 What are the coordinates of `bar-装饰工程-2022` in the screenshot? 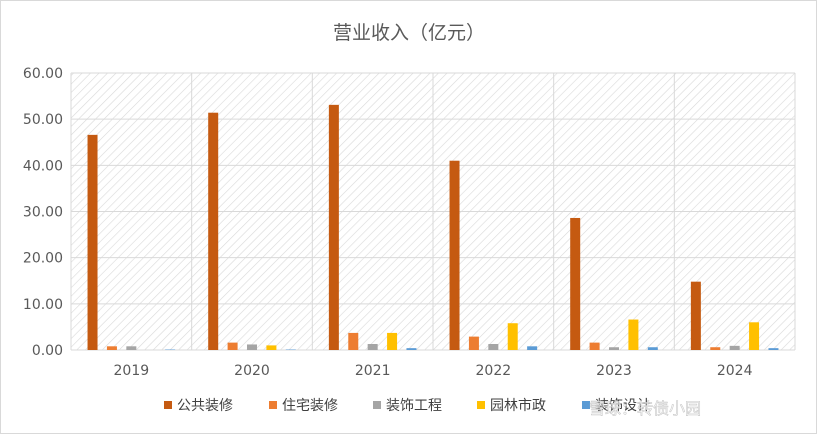 It's located at (493, 347).